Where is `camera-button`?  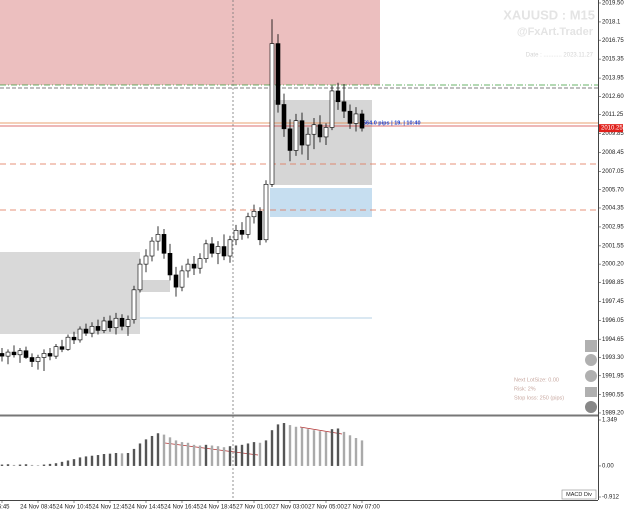 camera-button is located at coordinates (591, 392).